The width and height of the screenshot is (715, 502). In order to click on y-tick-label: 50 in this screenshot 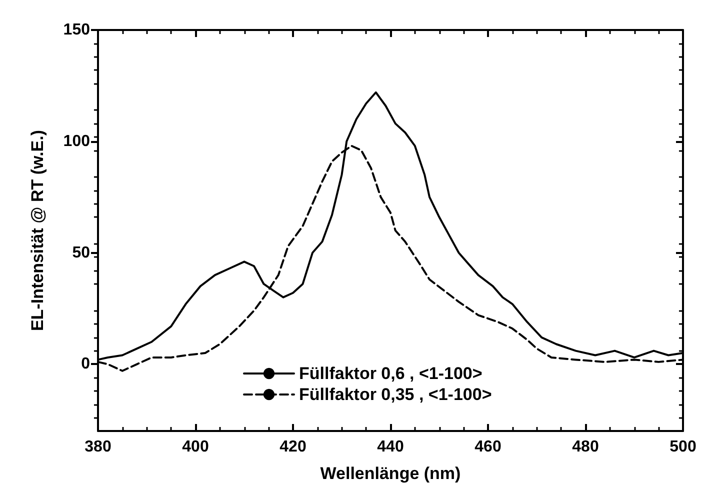, I will do `click(81, 253)`.